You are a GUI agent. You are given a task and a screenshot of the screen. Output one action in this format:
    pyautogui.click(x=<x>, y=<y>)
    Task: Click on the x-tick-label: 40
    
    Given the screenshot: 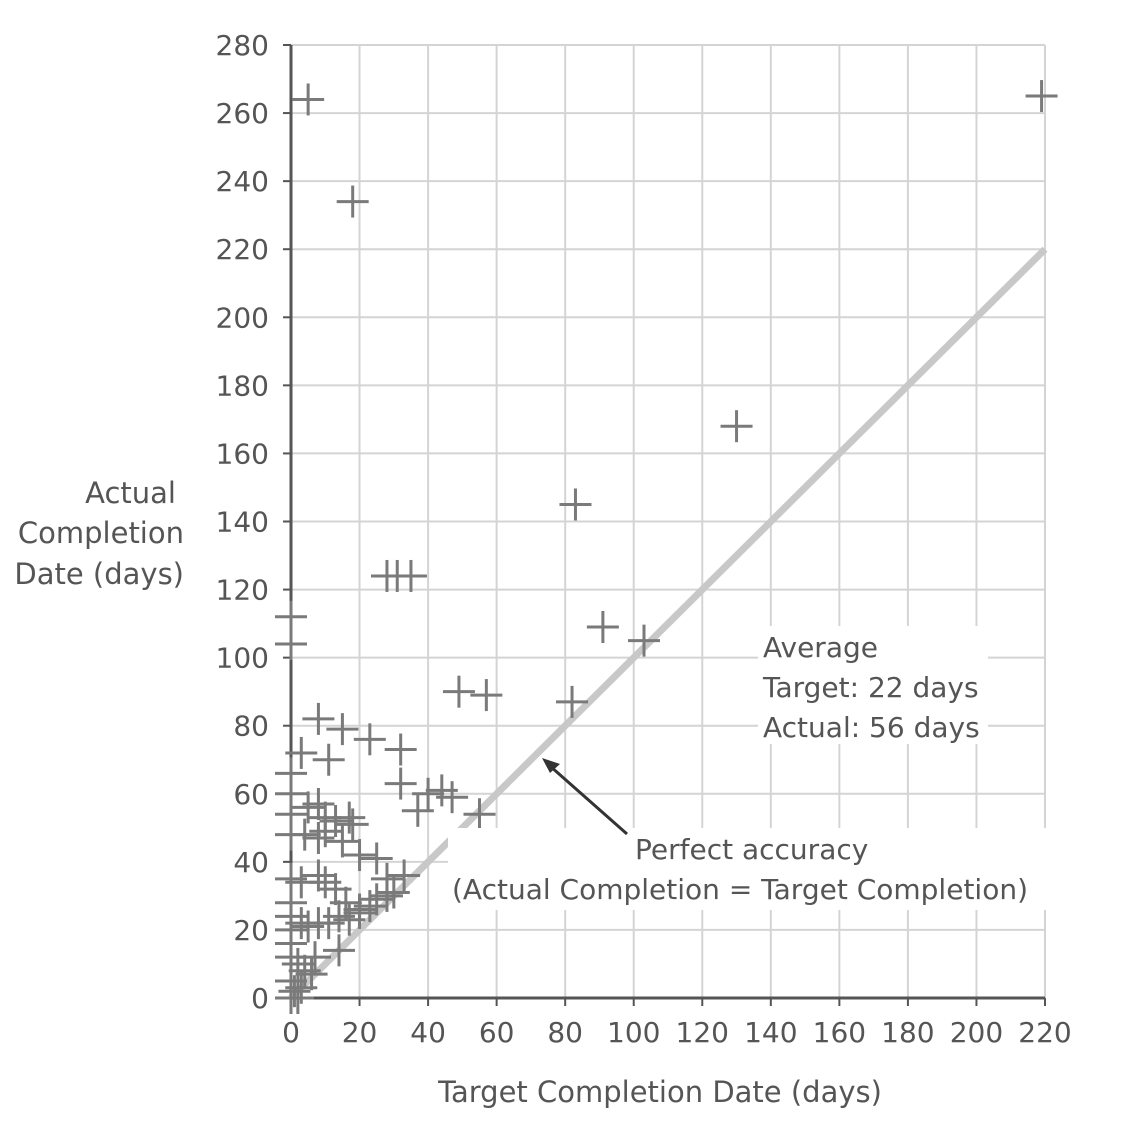 What is the action you would take?
    pyautogui.click(x=428, y=1032)
    